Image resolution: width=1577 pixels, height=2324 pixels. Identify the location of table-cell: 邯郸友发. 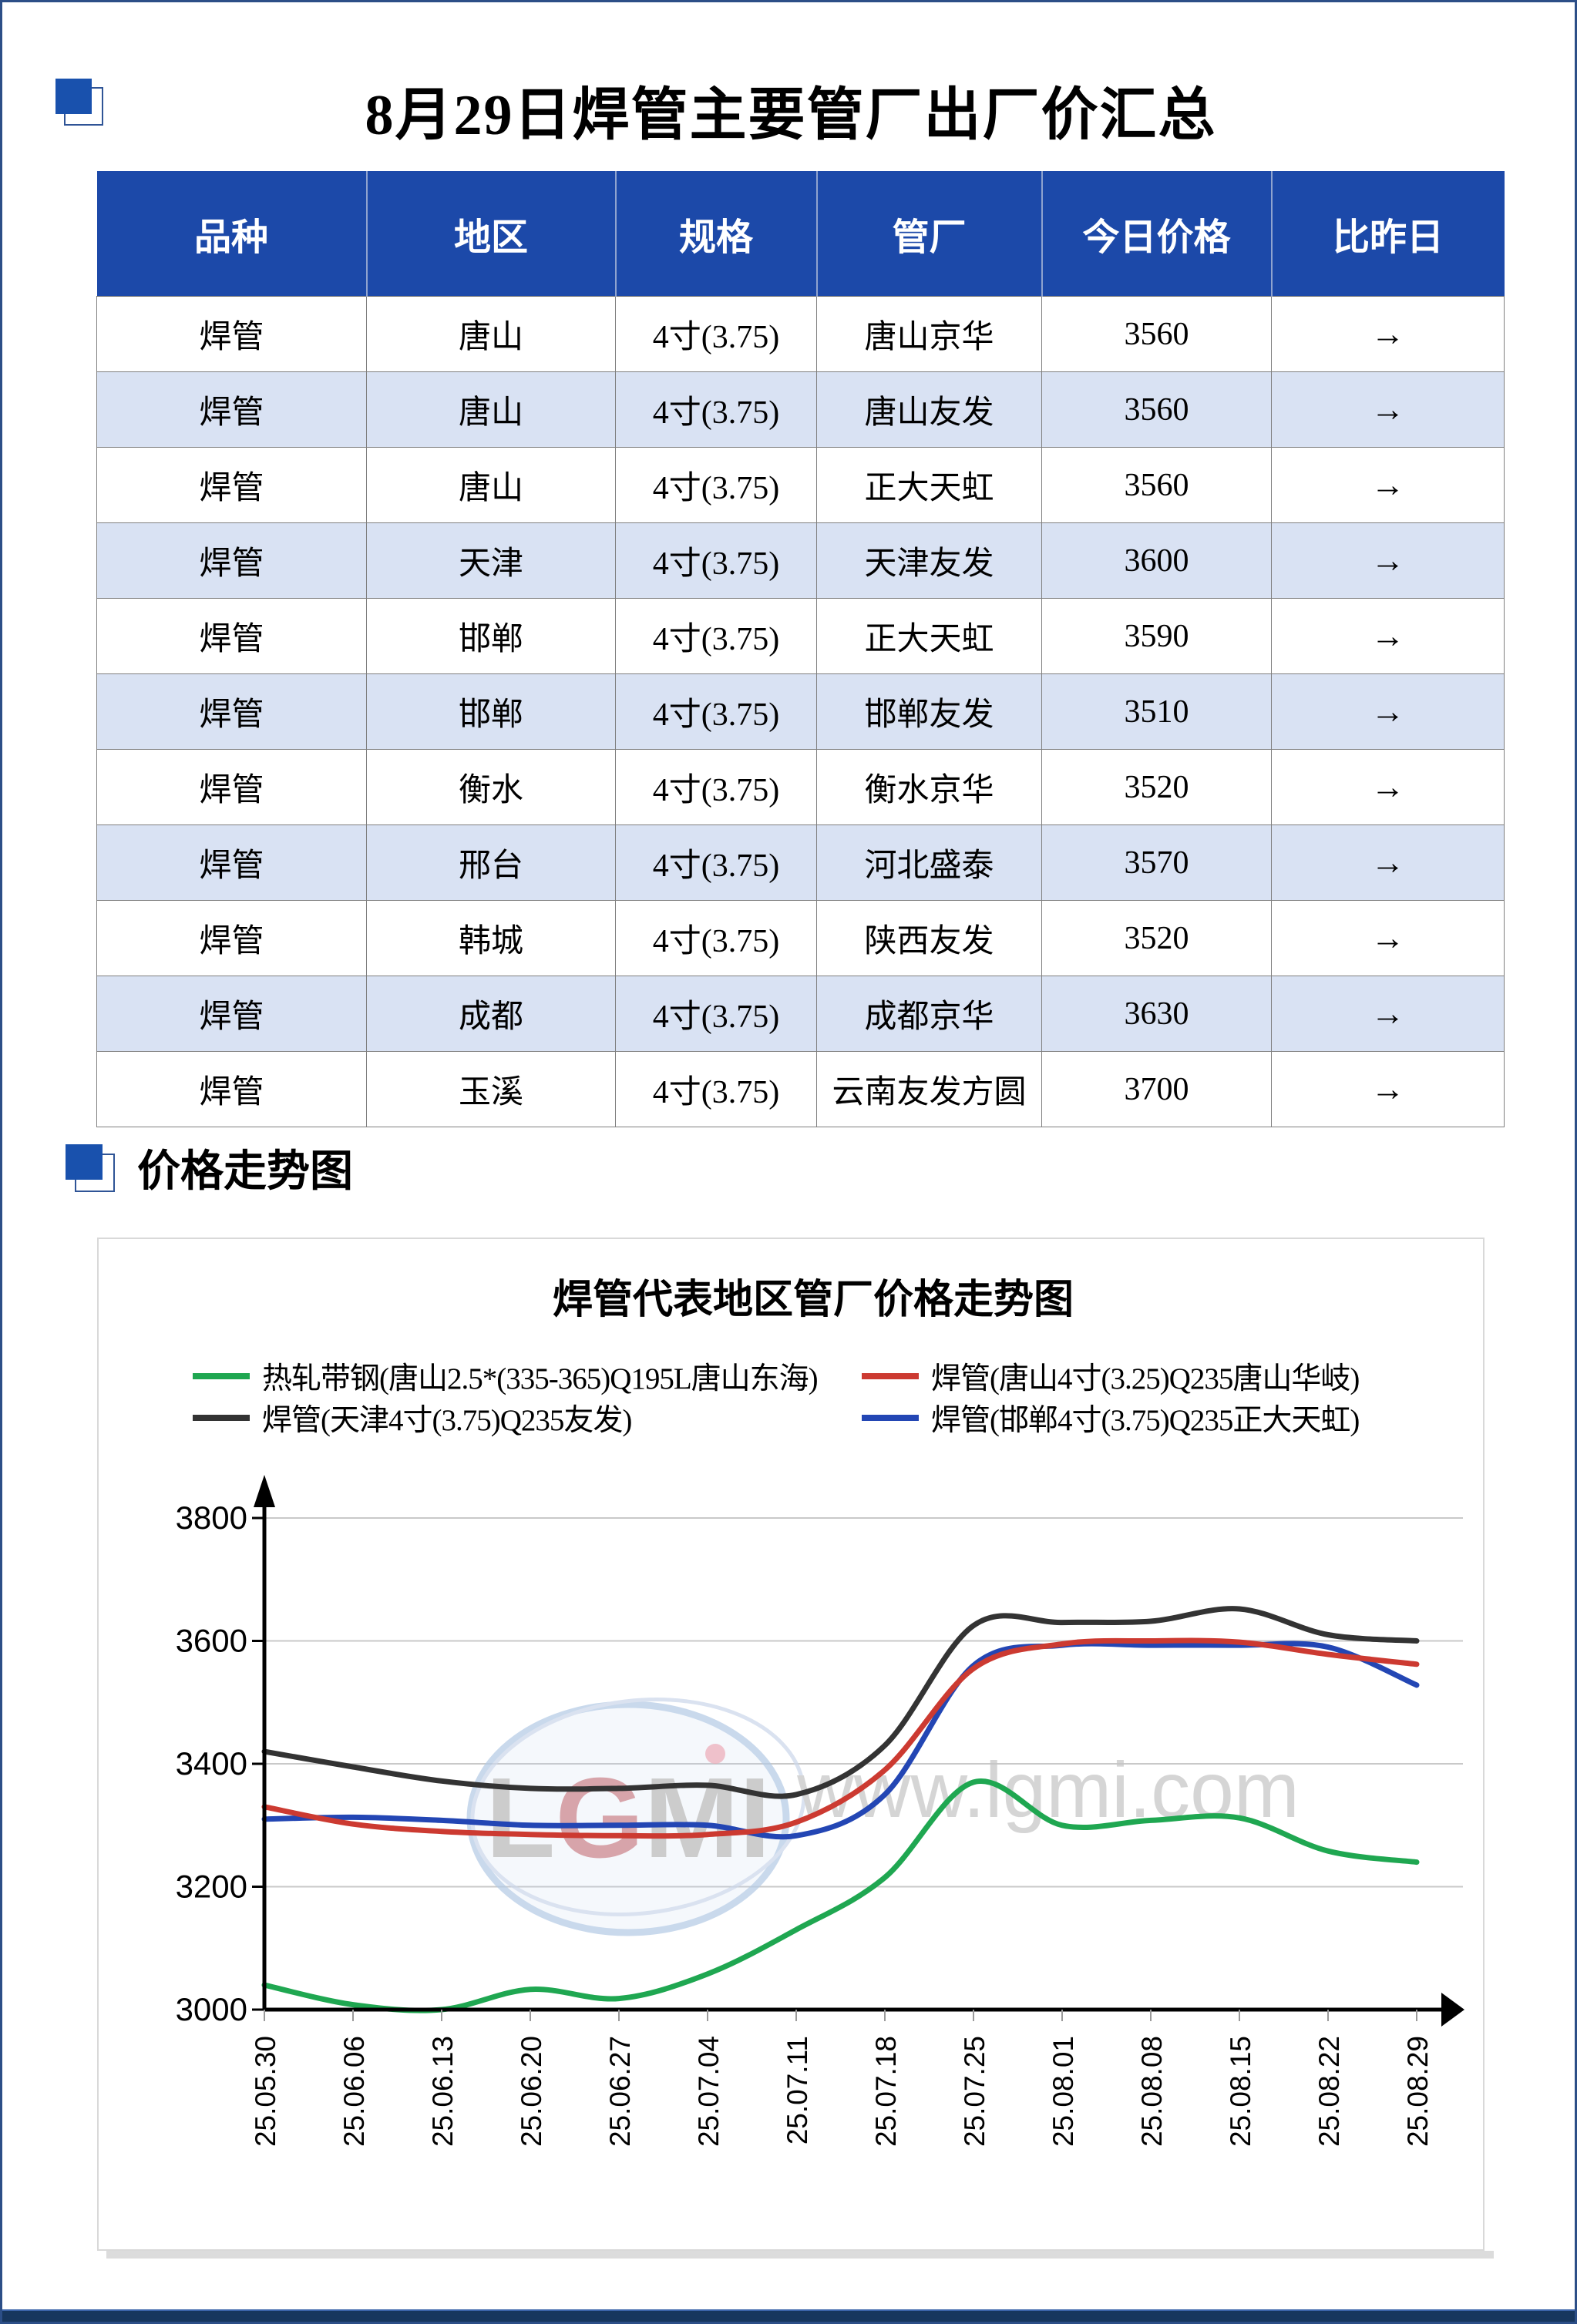
(929, 711).